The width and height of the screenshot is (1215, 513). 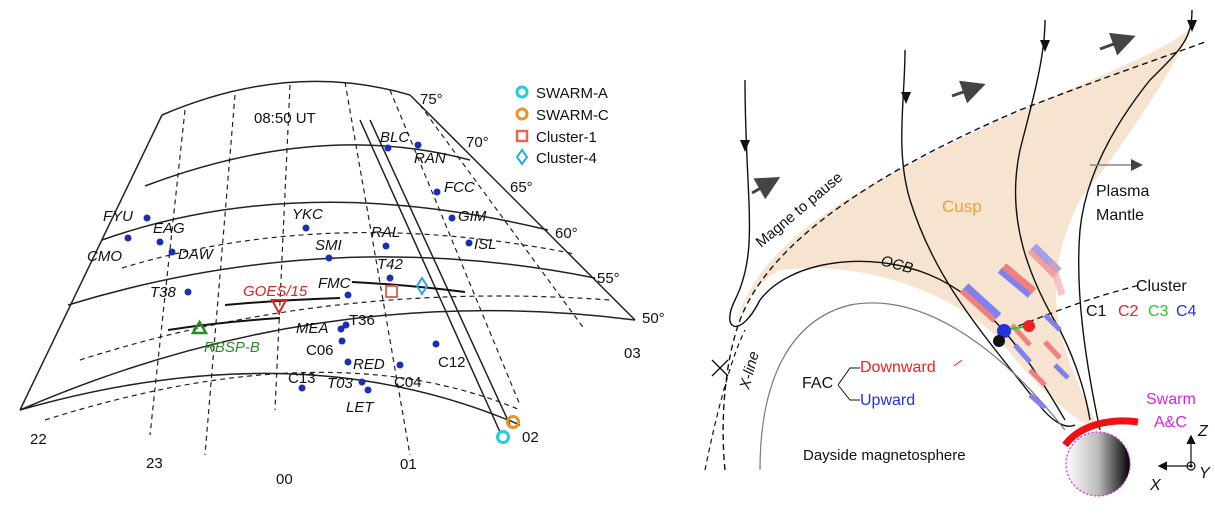 What do you see at coordinates (1158, 311) in the screenshot?
I see `cluster-c3-label: C3` at bounding box center [1158, 311].